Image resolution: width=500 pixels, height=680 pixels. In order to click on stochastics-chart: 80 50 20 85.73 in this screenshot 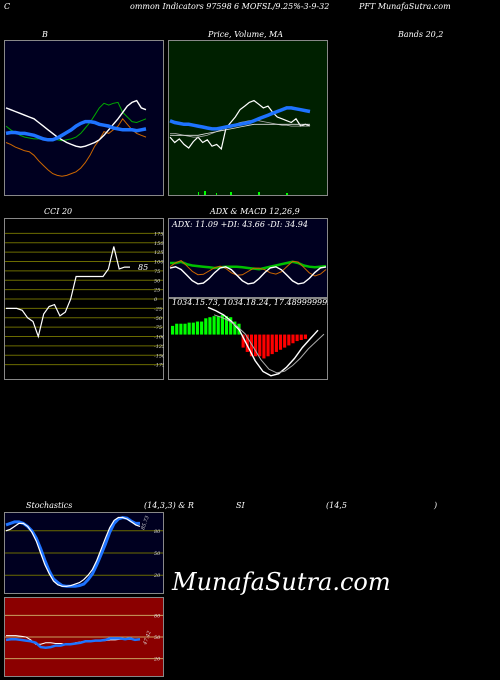, I will do `click(84, 553)`.